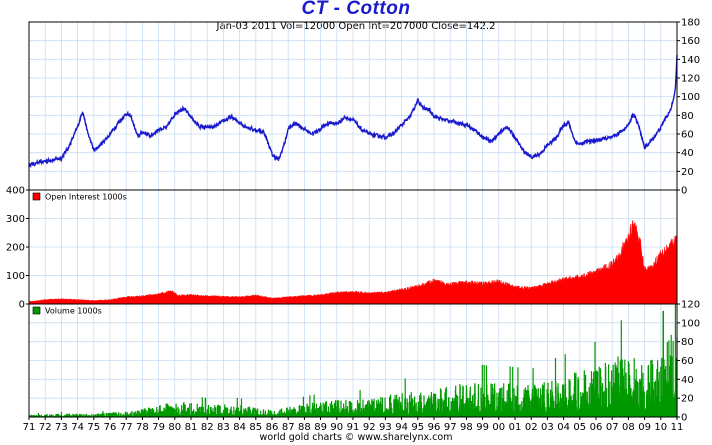 The image size is (712, 445). What do you see at coordinates (644, 427) in the screenshot?
I see `x-tick-label: 09` at bounding box center [644, 427].